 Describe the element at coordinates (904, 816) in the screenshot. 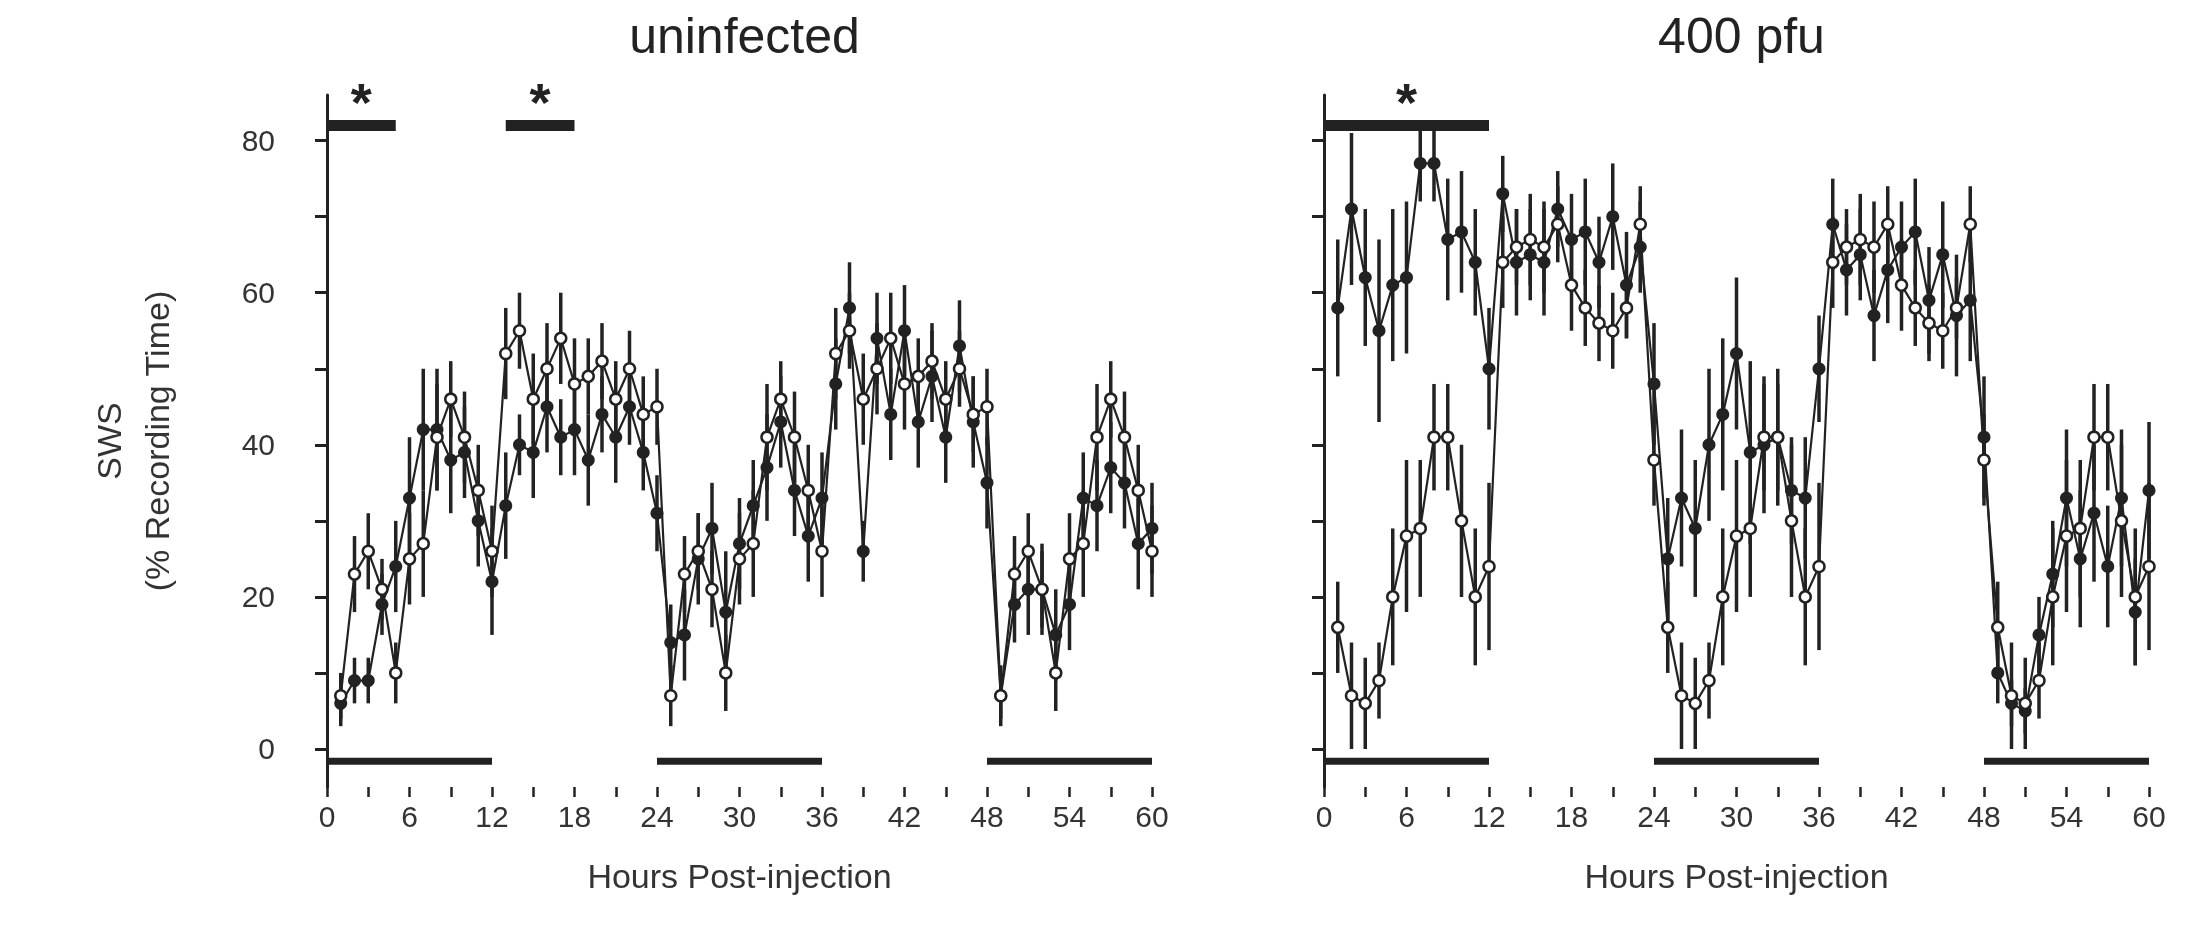

I see `x-tick-label: 42` at that location.